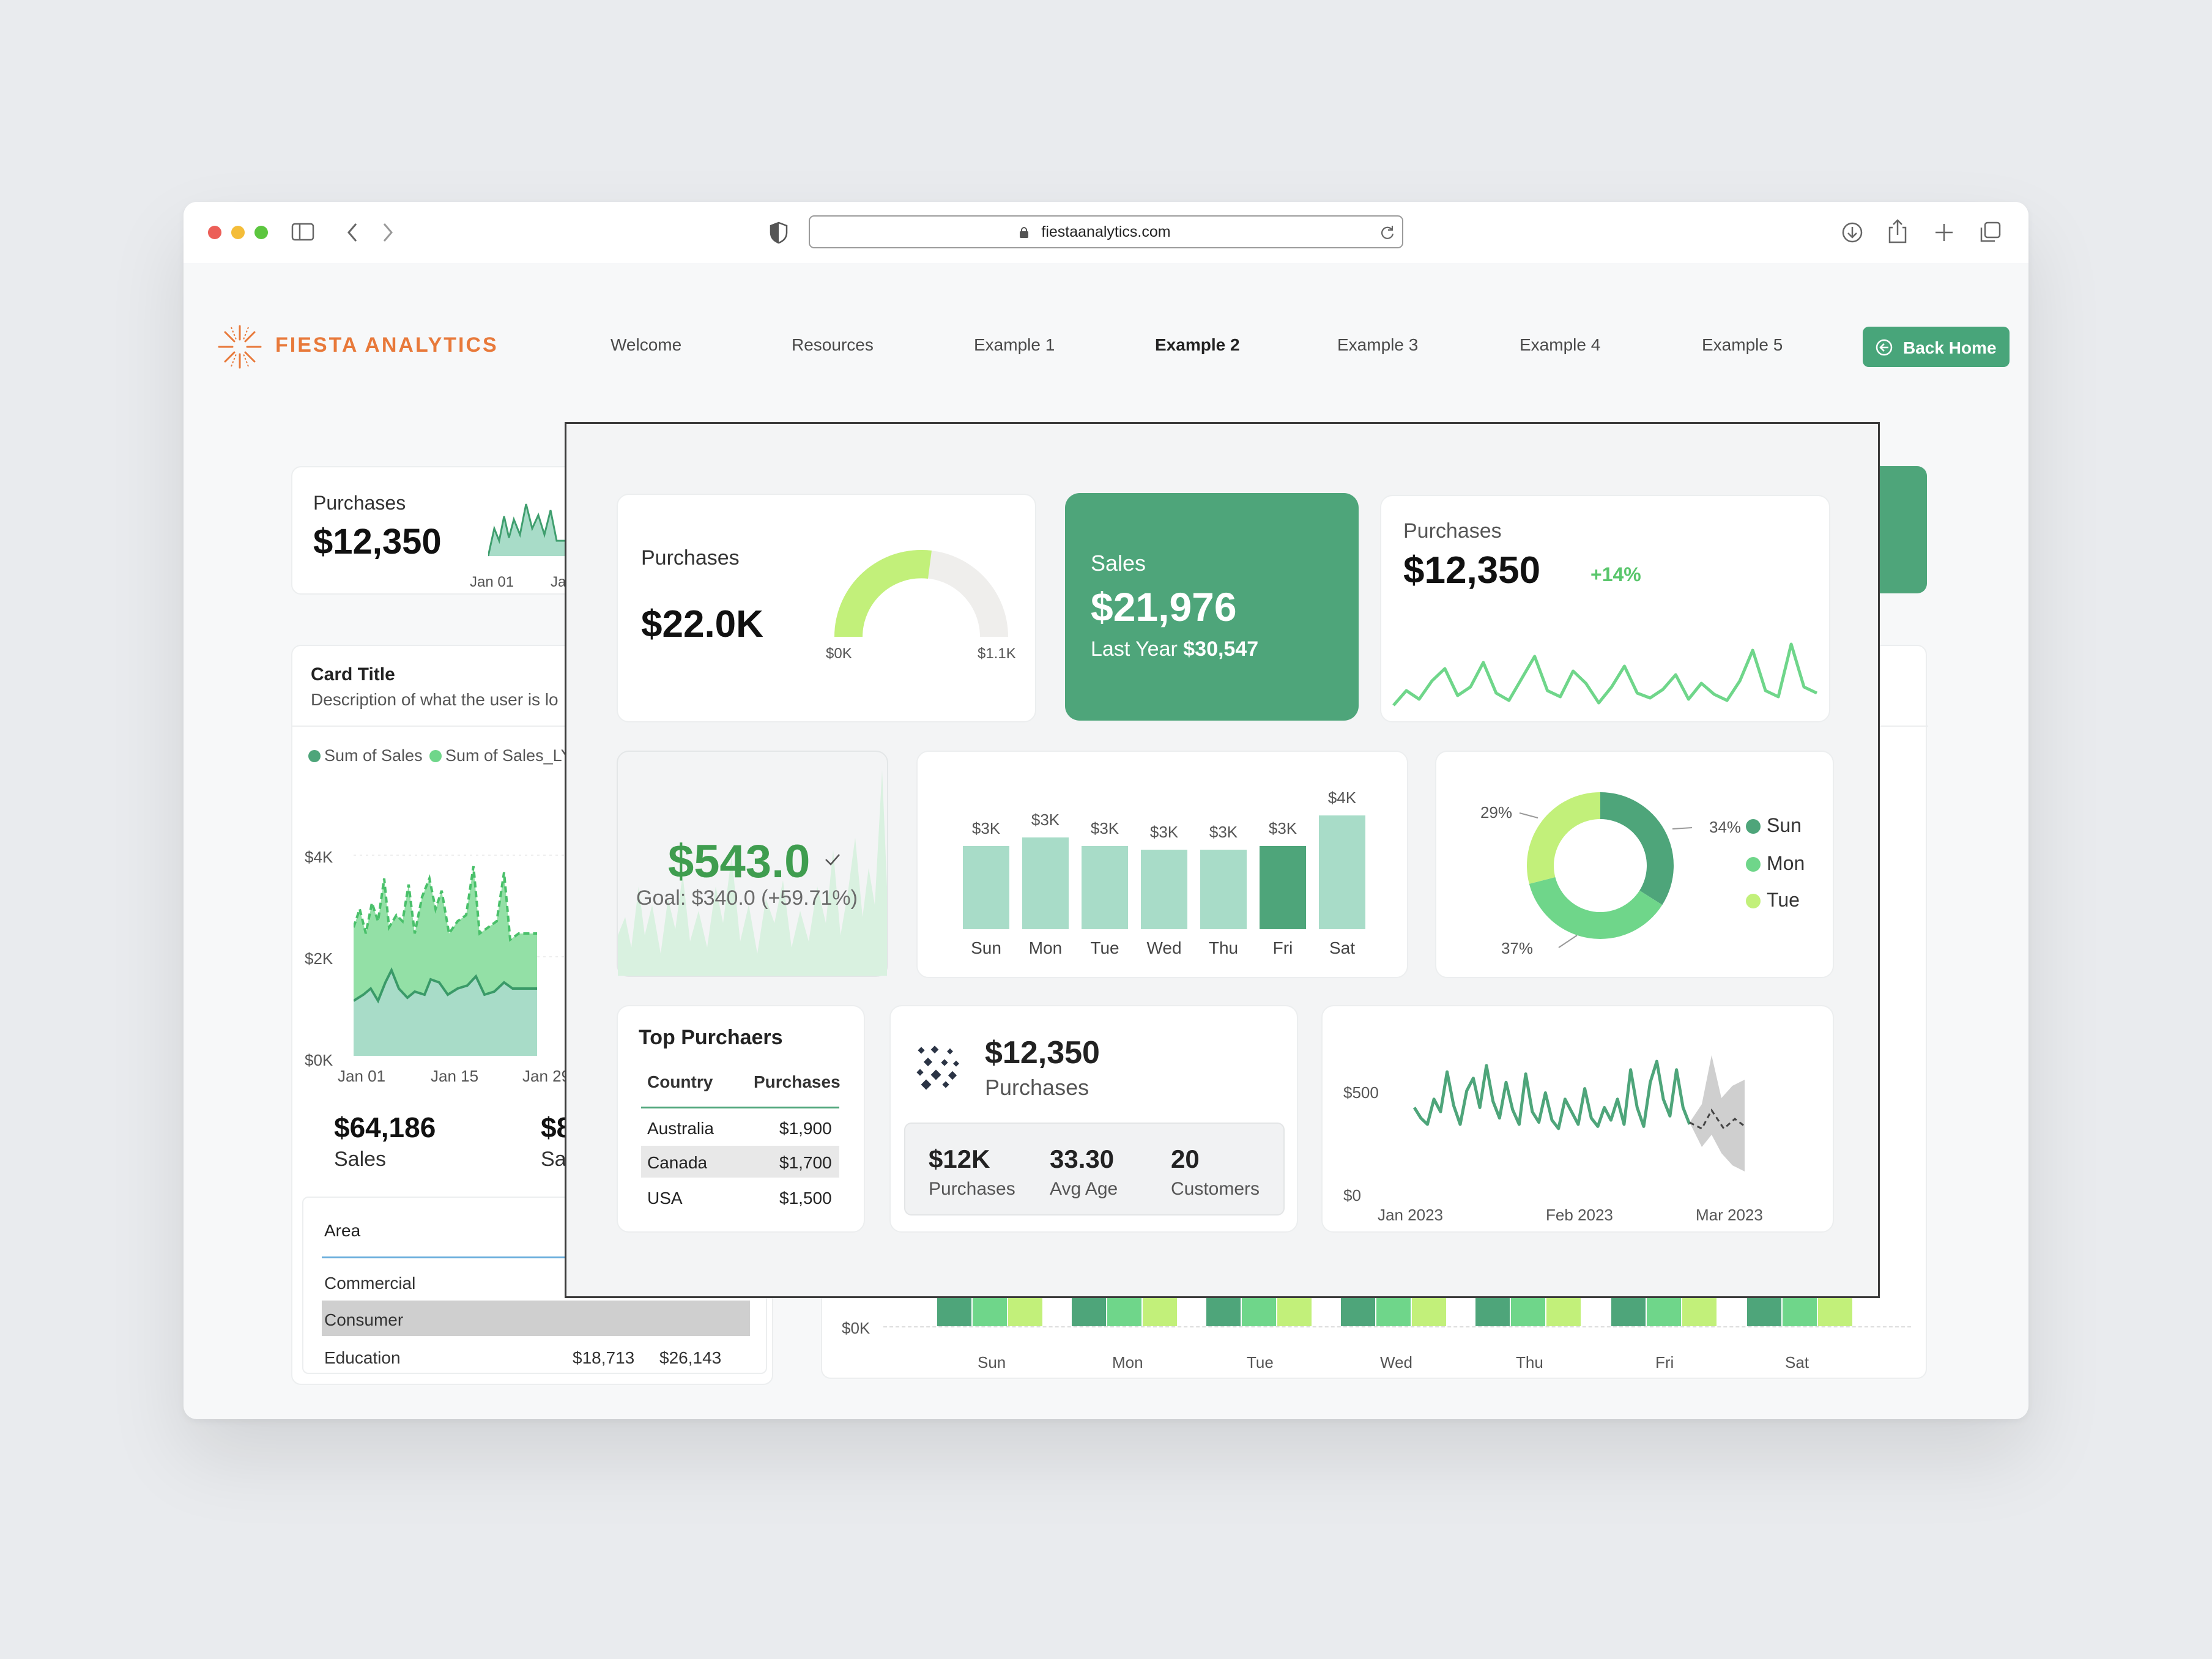  I want to click on nav-example-5: Example 5, so click(1742, 345).